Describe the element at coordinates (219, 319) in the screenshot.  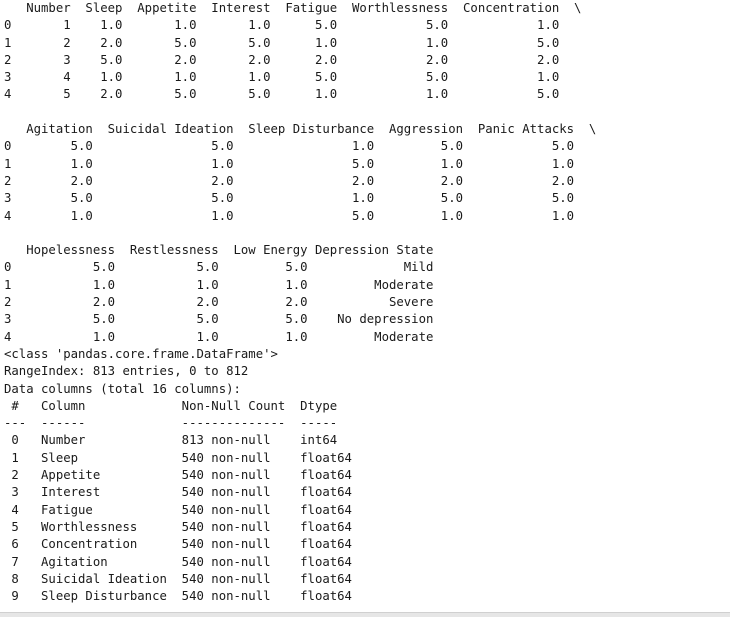
I see `output-line: 3 5.0 5.0 5.0 No depression` at that location.